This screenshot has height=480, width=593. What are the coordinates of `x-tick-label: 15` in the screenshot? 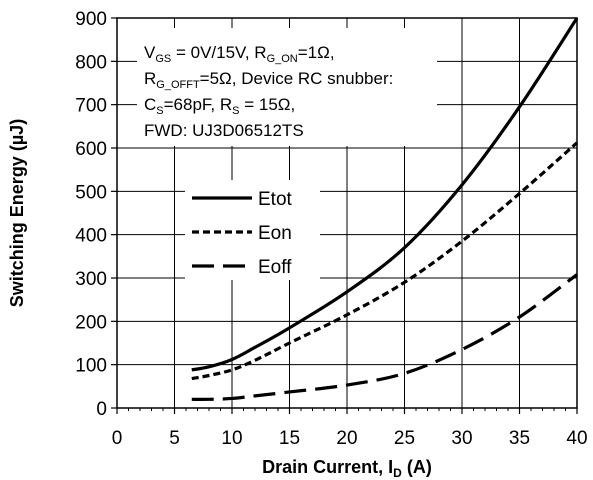 It's located at (289, 438).